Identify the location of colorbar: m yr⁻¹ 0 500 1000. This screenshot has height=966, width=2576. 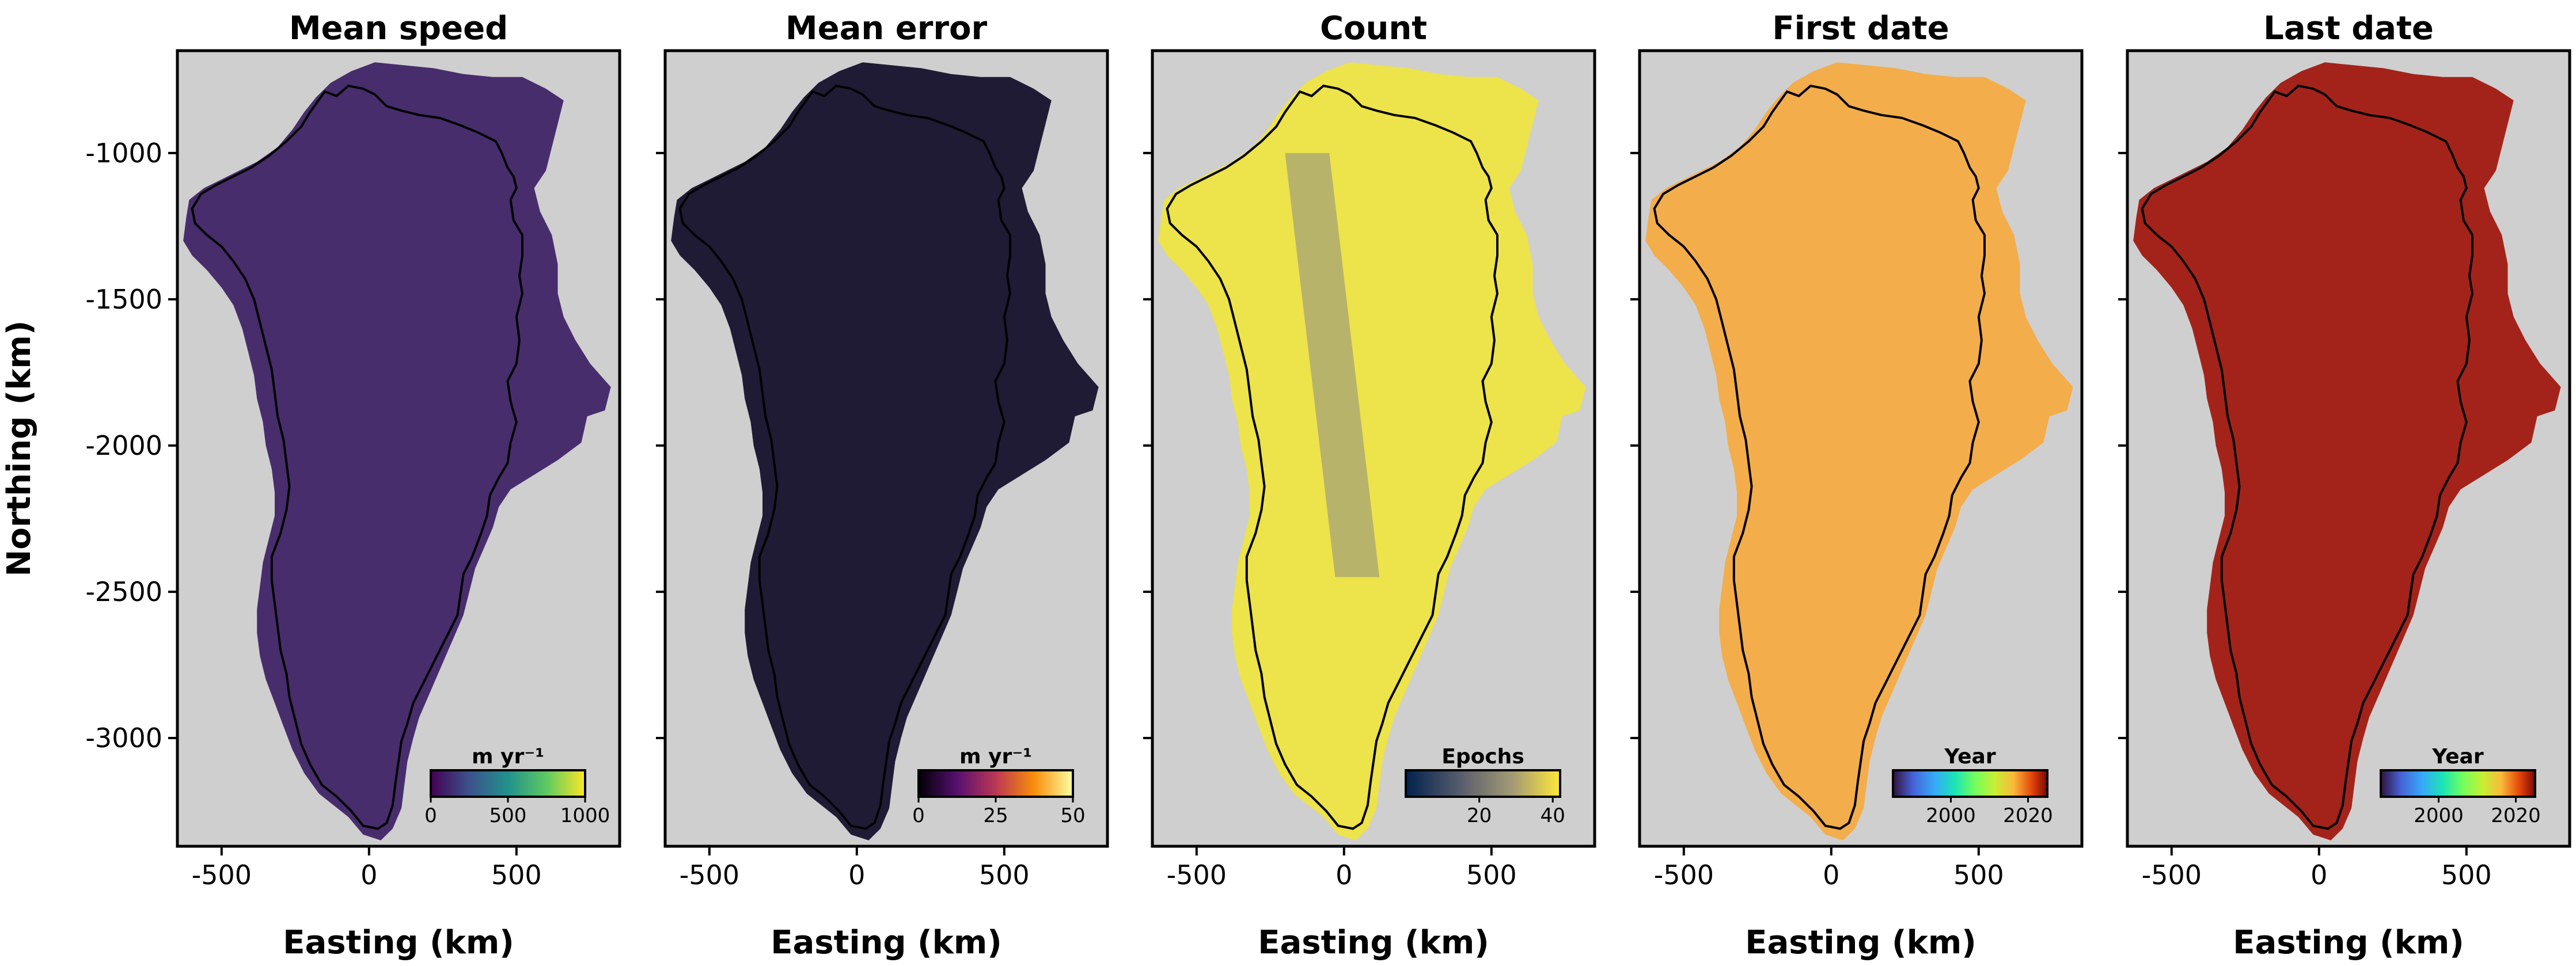
(517, 786).